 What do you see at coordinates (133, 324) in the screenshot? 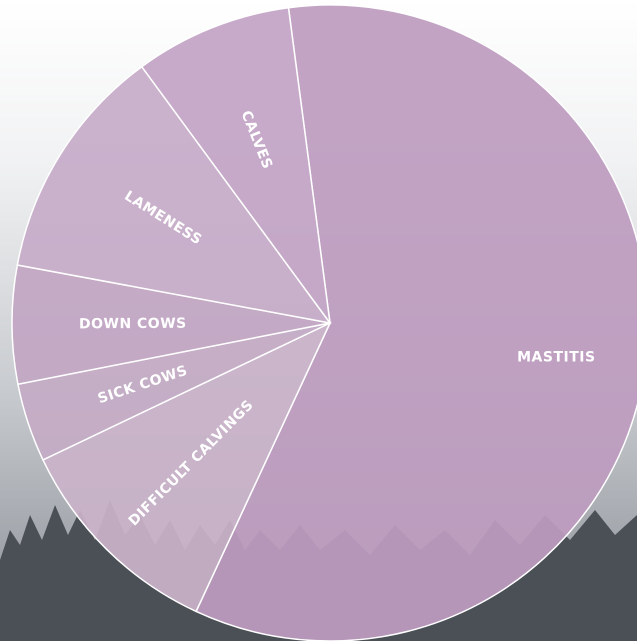
I see `slice-label: DOWN COWS` at bounding box center [133, 324].